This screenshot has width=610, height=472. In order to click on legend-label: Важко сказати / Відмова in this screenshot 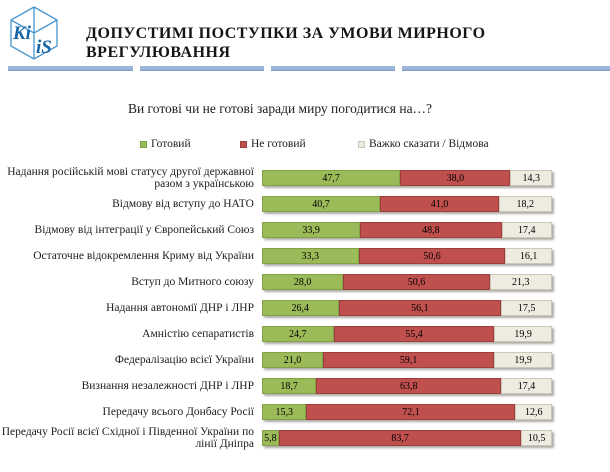, I will do `click(429, 144)`.